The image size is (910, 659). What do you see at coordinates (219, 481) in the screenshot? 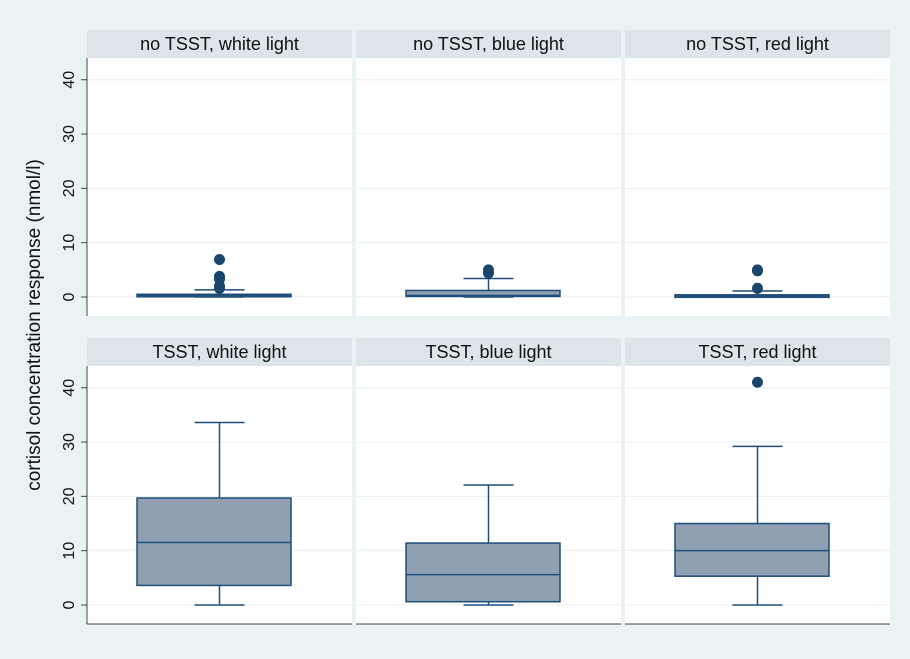
I see `panel: TSST, white light` at bounding box center [219, 481].